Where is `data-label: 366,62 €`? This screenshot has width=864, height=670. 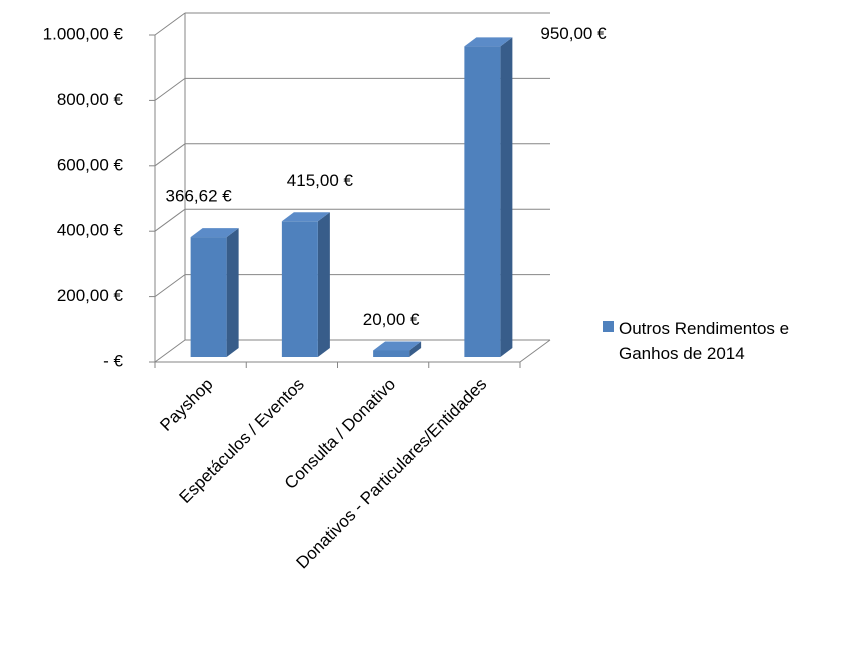 data-label: 366,62 € is located at coordinates (199, 196).